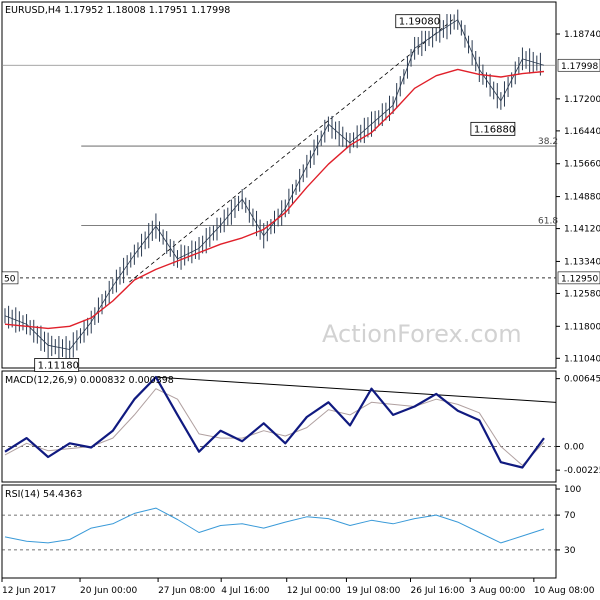 Image resolution: width=600 pixels, height=600 pixels. I want to click on x-tick-label: 19 Jul 08:00, so click(373, 591).